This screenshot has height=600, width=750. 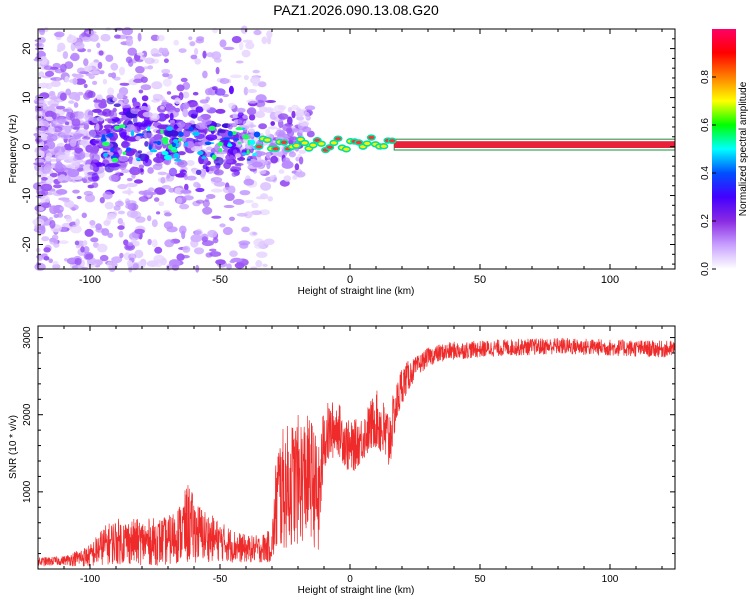 What do you see at coordinates (465, 144) in the screenshot?
I see `coherent-band` at bounding box center [465, 144].